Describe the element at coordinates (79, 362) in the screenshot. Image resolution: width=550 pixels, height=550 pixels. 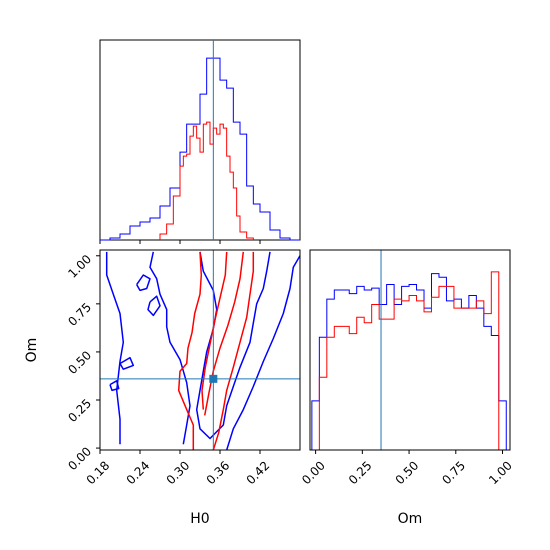
I see `om-tick-label: 0.50` at that location.